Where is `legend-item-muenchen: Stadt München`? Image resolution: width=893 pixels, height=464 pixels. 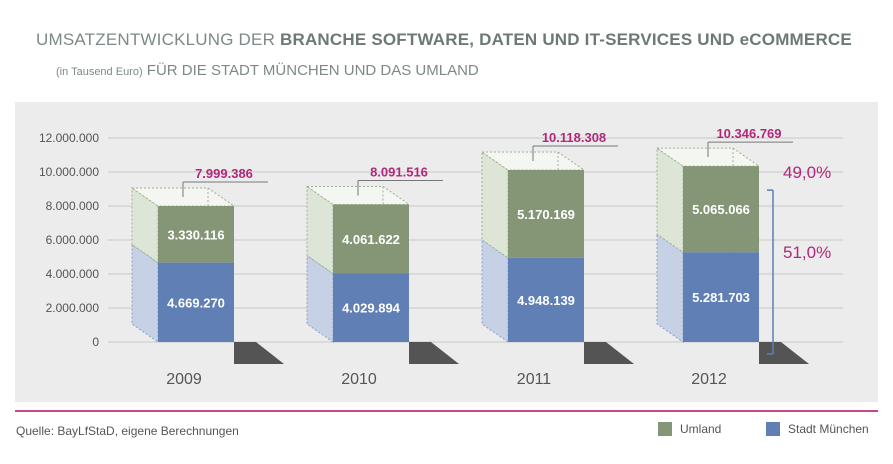
legend-item-muenchen: Stadt München is located at coordinates (817, 429).